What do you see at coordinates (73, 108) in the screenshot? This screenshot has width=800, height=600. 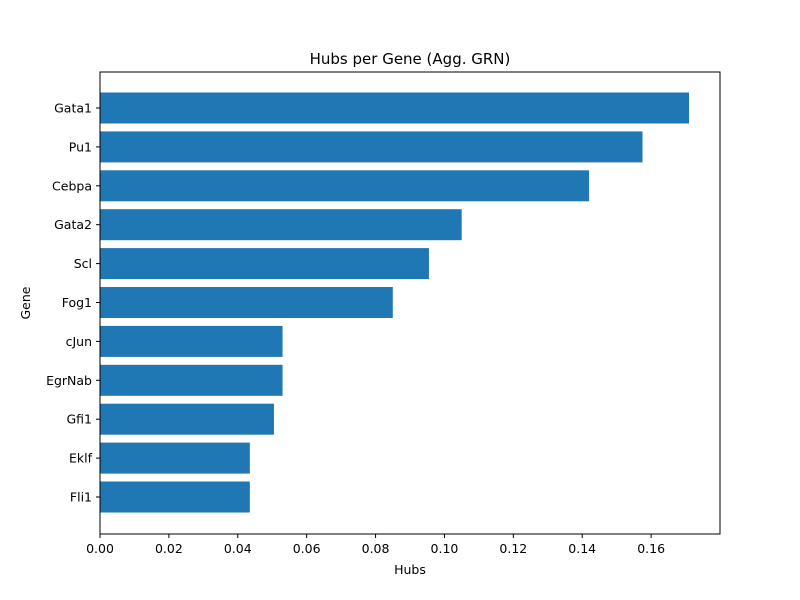 I see `y-tick-label-gata1: Gata1` at bounding box center [73, 108].